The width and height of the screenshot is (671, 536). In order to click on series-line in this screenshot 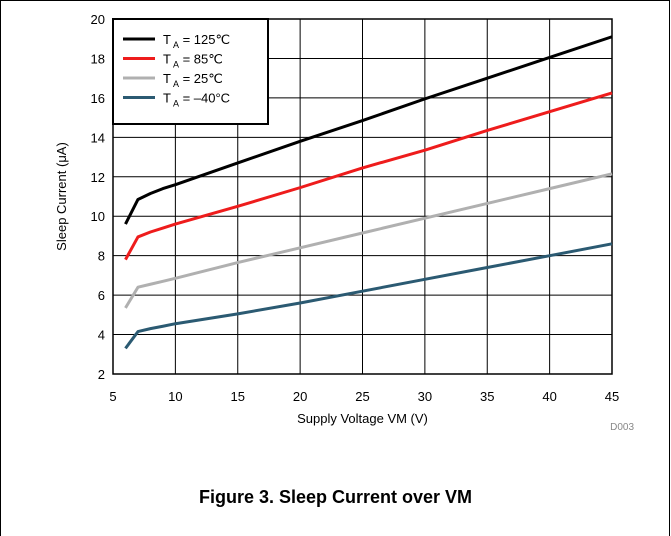, I will do `click(368, 296)`.